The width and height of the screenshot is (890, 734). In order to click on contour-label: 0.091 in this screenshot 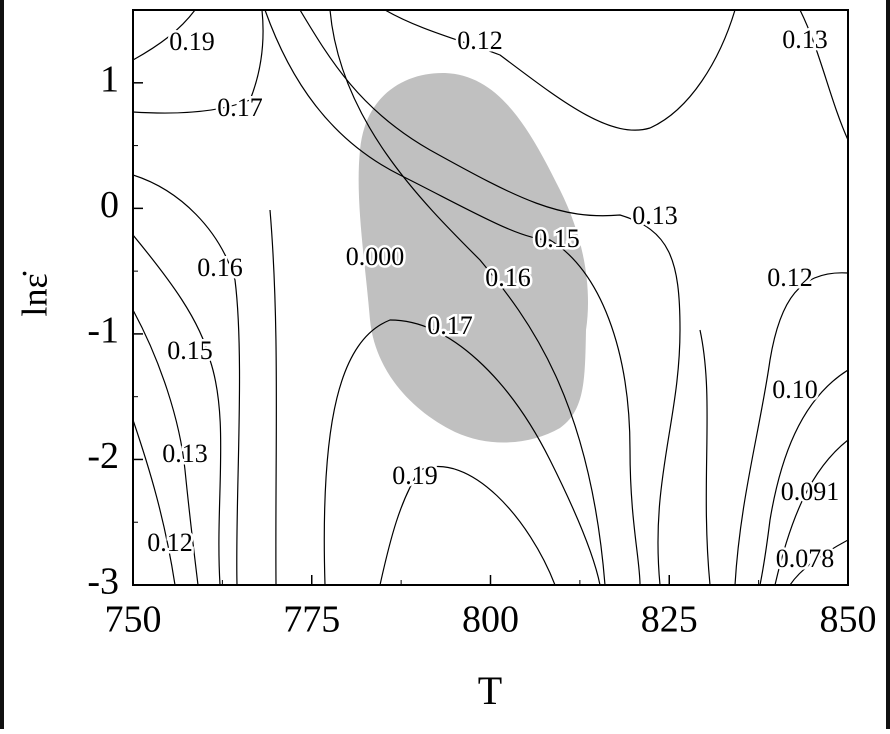, I will do `click(810, 491)`.